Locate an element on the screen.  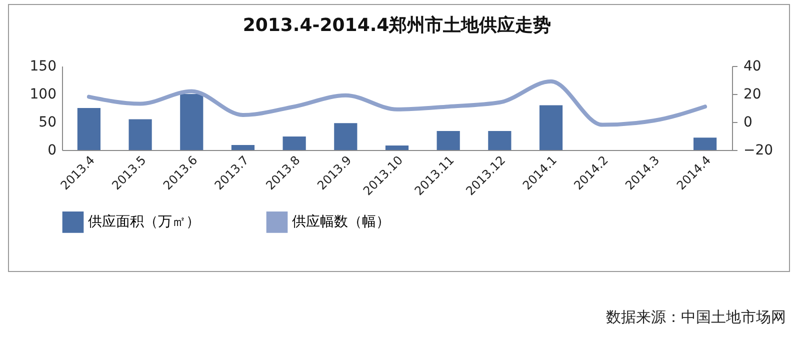
y-tick-label: 100 is located at coordinates (43, 94).